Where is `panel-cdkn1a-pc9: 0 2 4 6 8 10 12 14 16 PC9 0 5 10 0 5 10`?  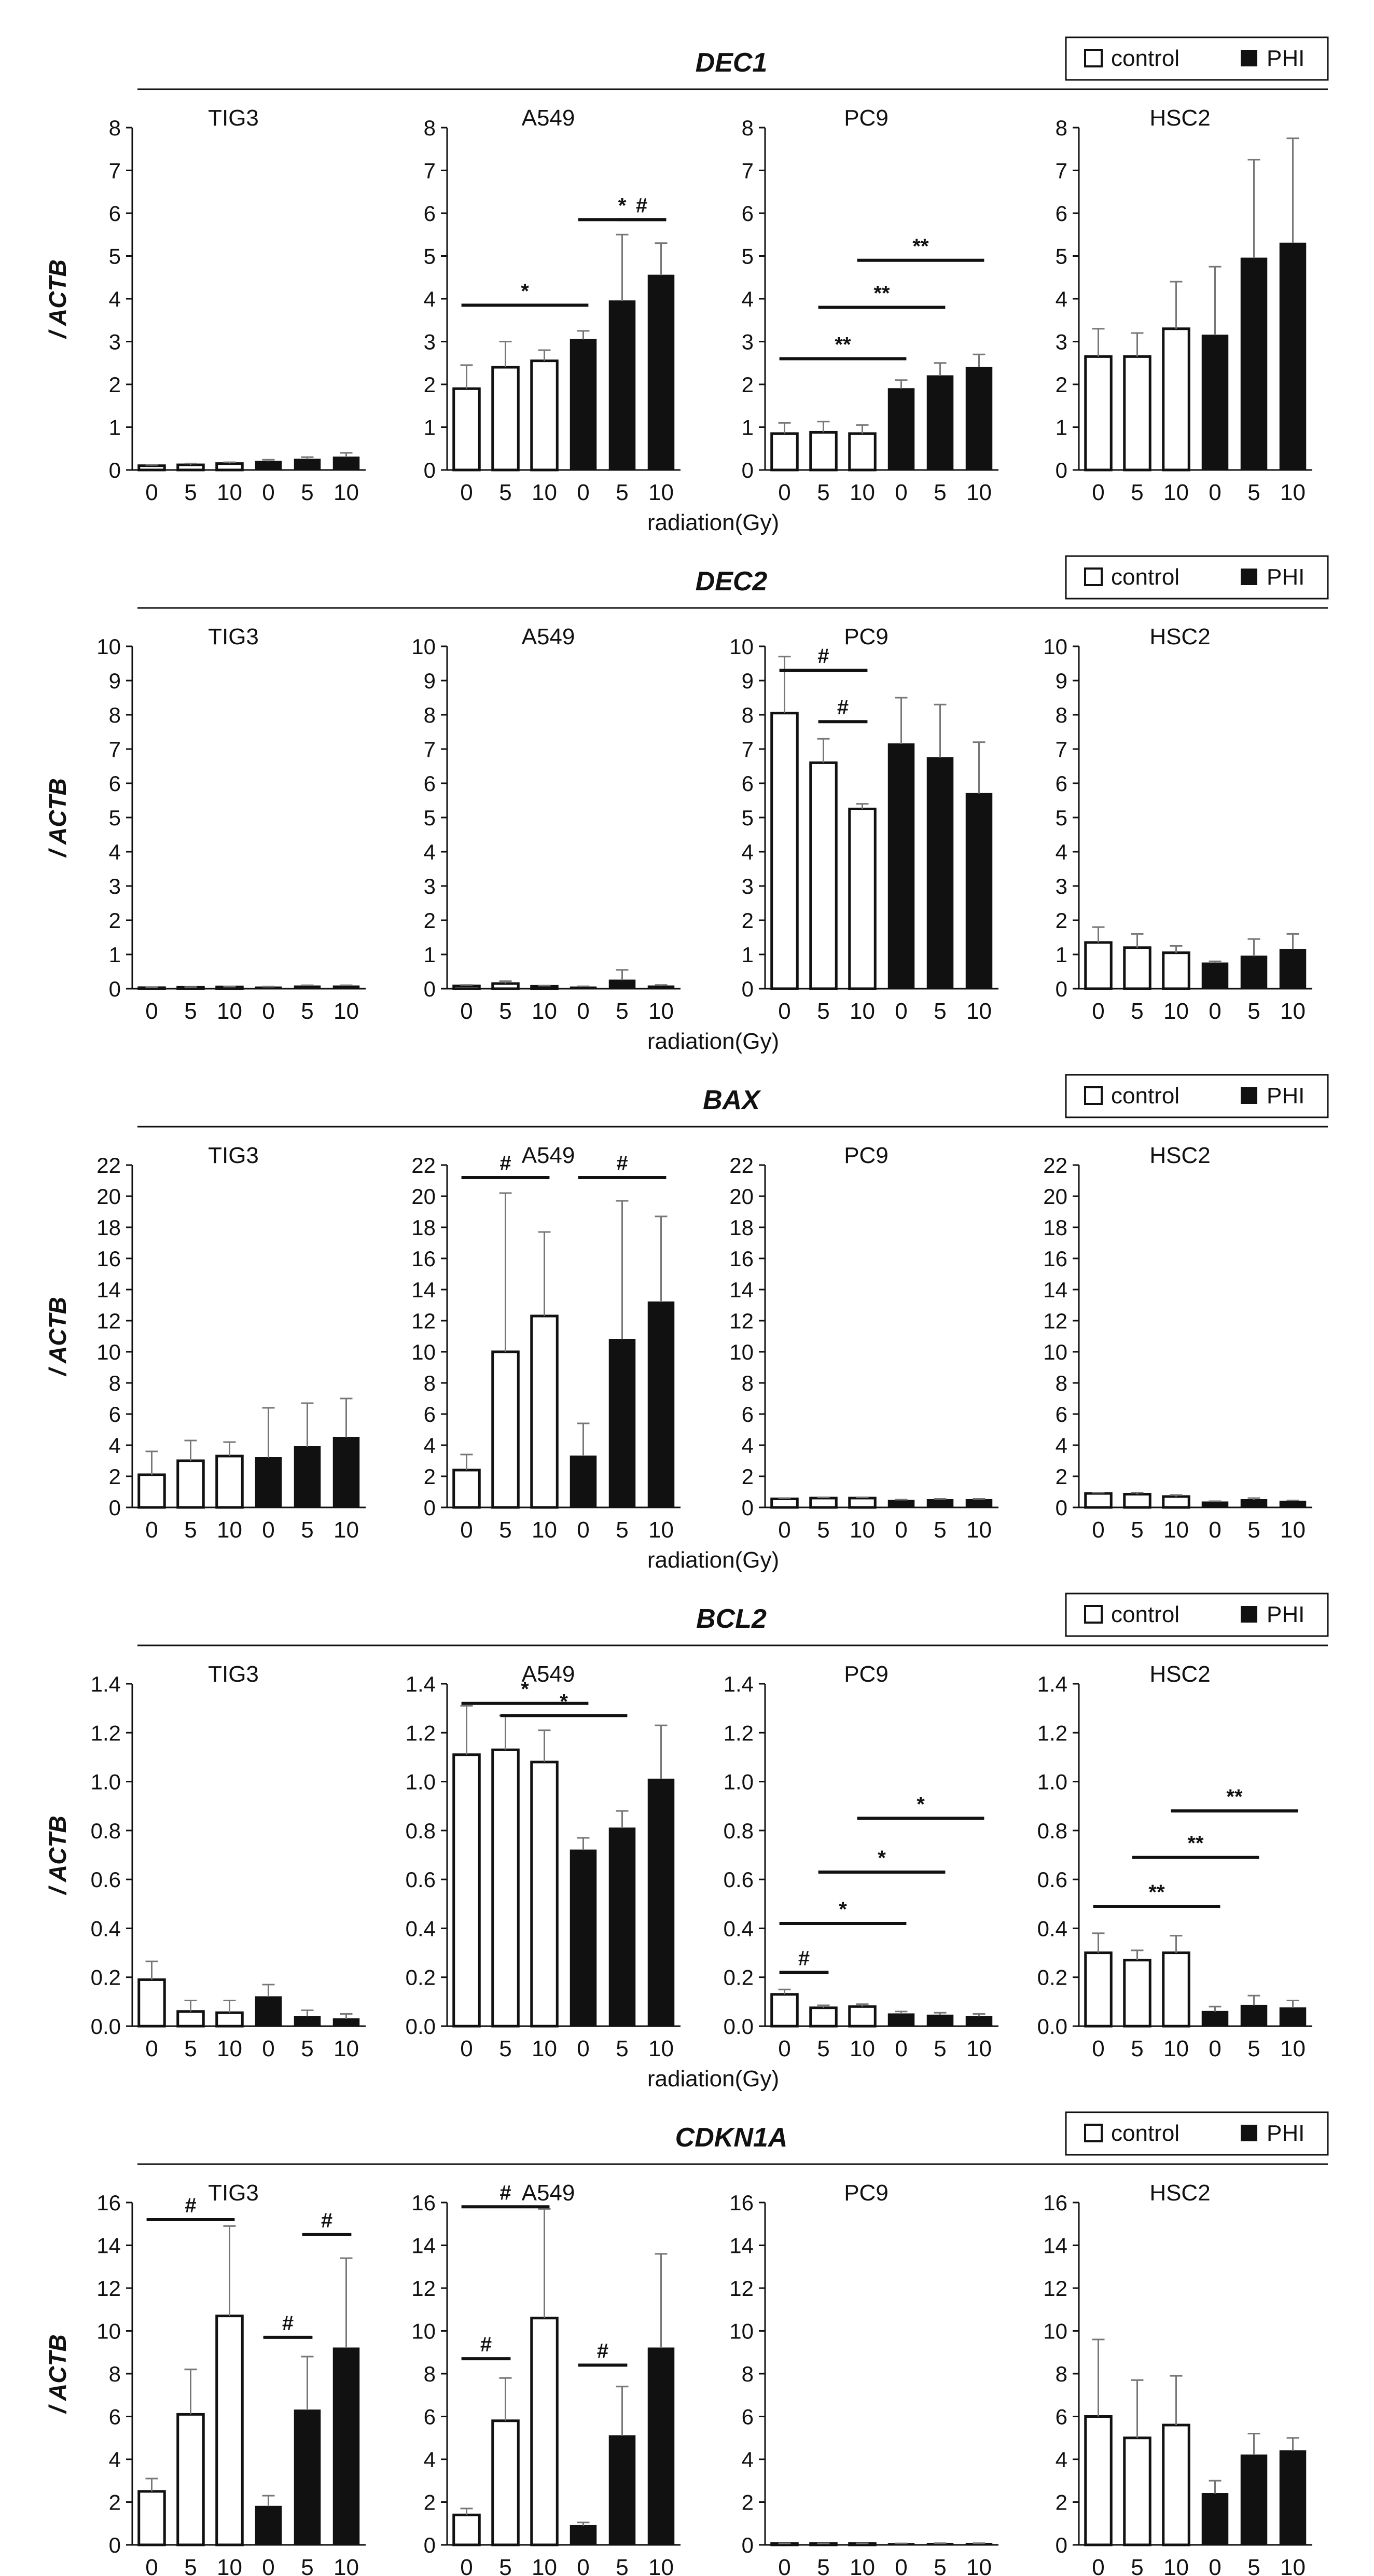 panel-cdkn1a-pc9: 0 2 4 6 8 10 12 14 16 PC9 0 5 10 0 5 10 is located at coordinates (863, 2378).